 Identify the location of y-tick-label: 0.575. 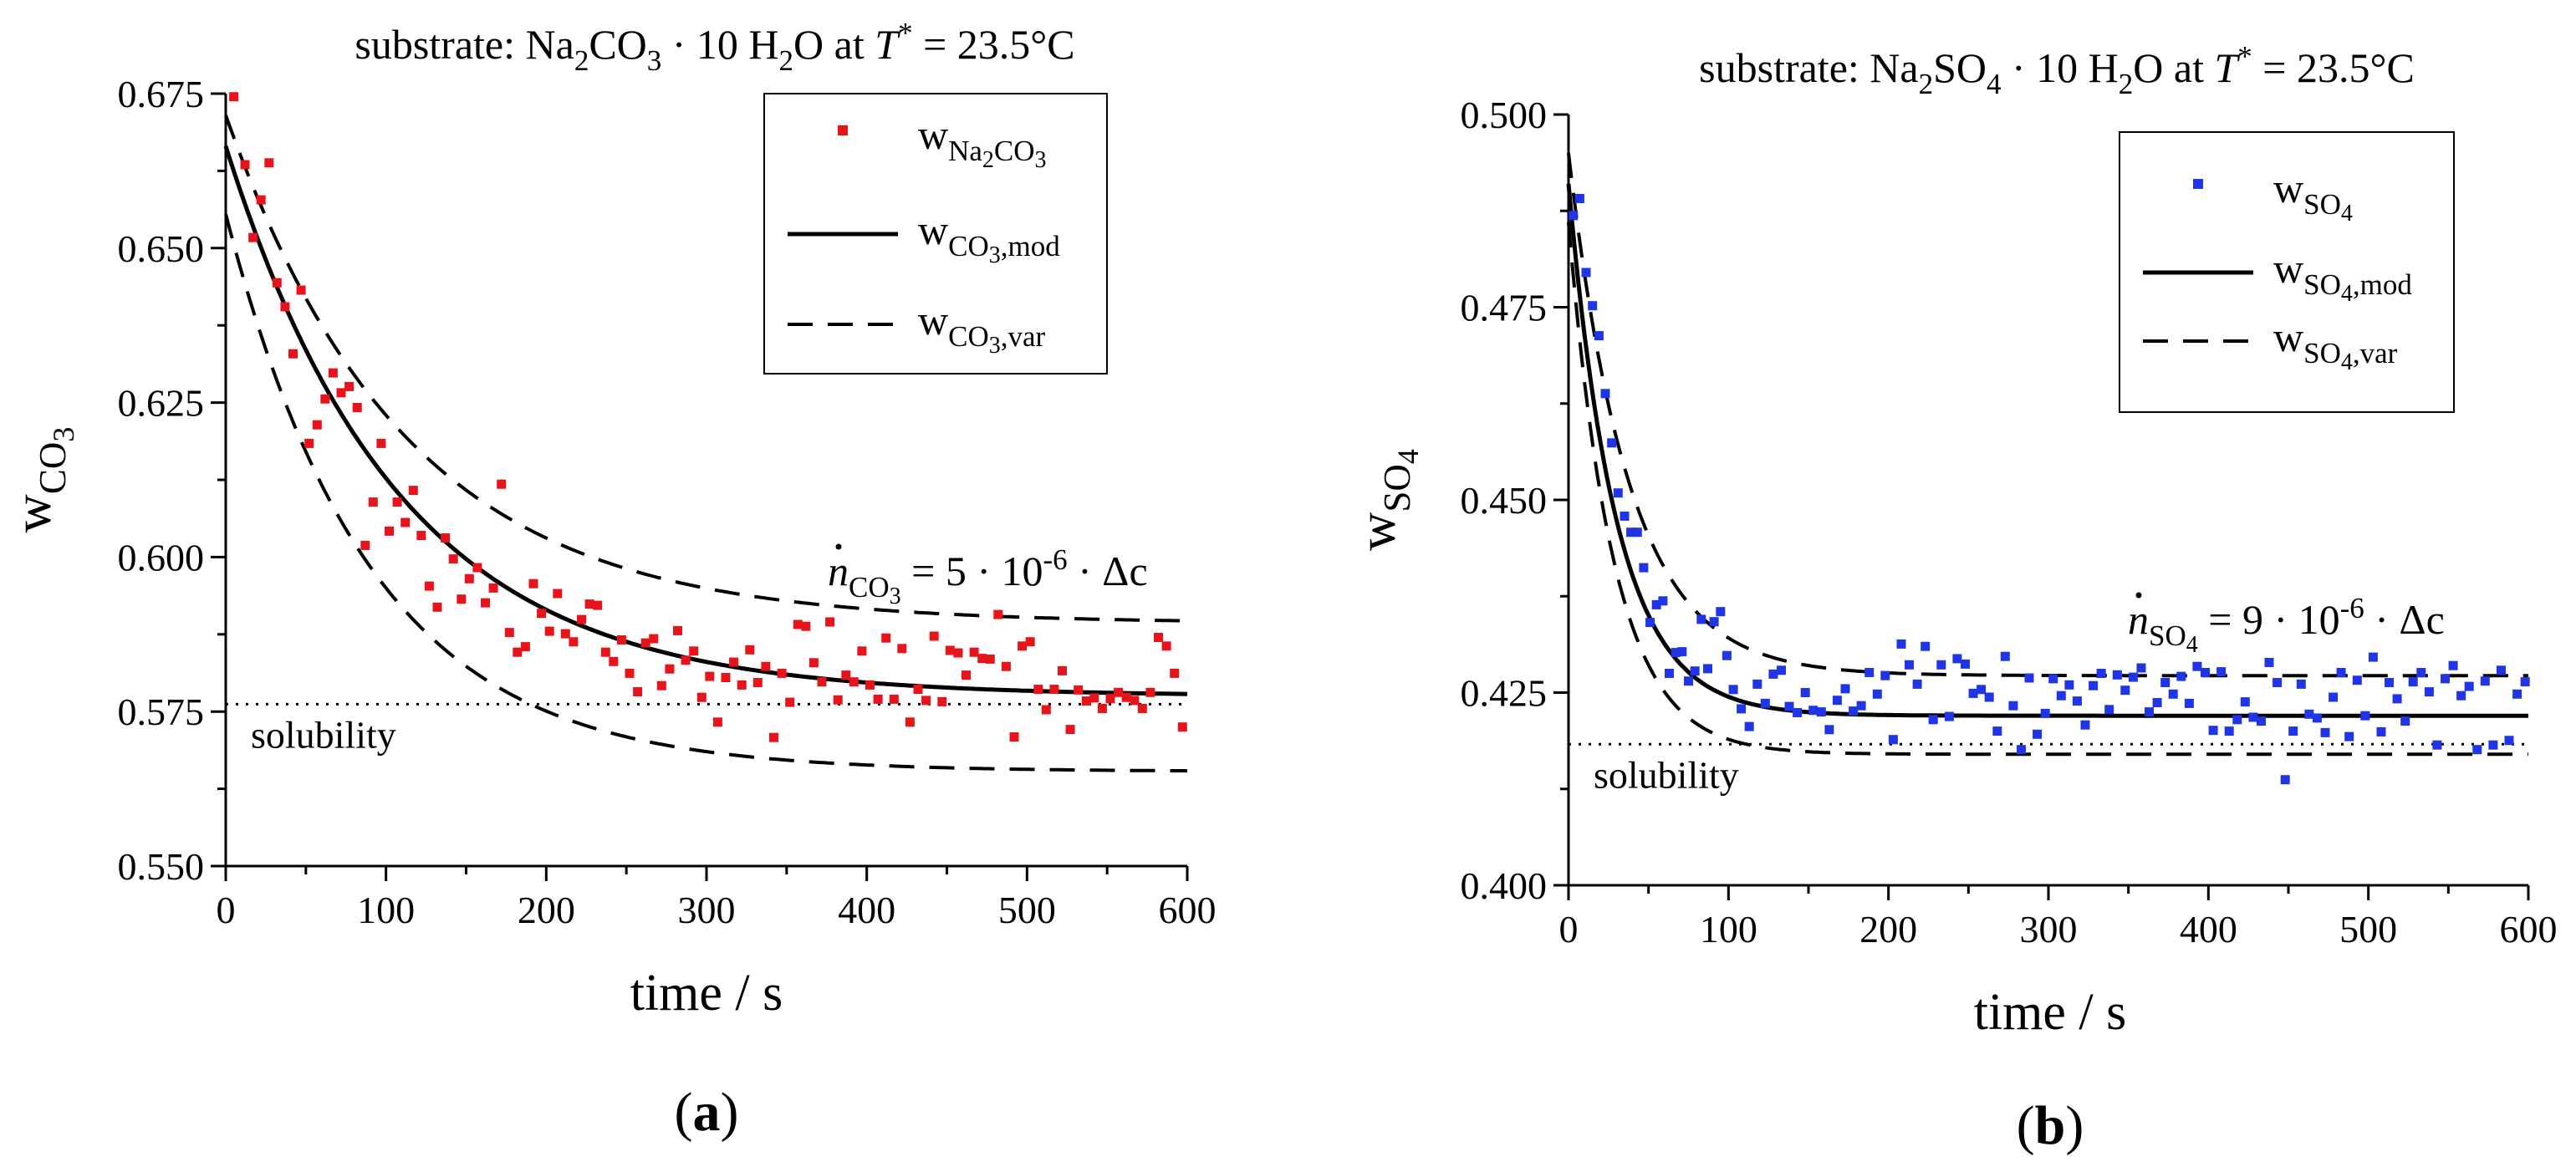
(161, 712).